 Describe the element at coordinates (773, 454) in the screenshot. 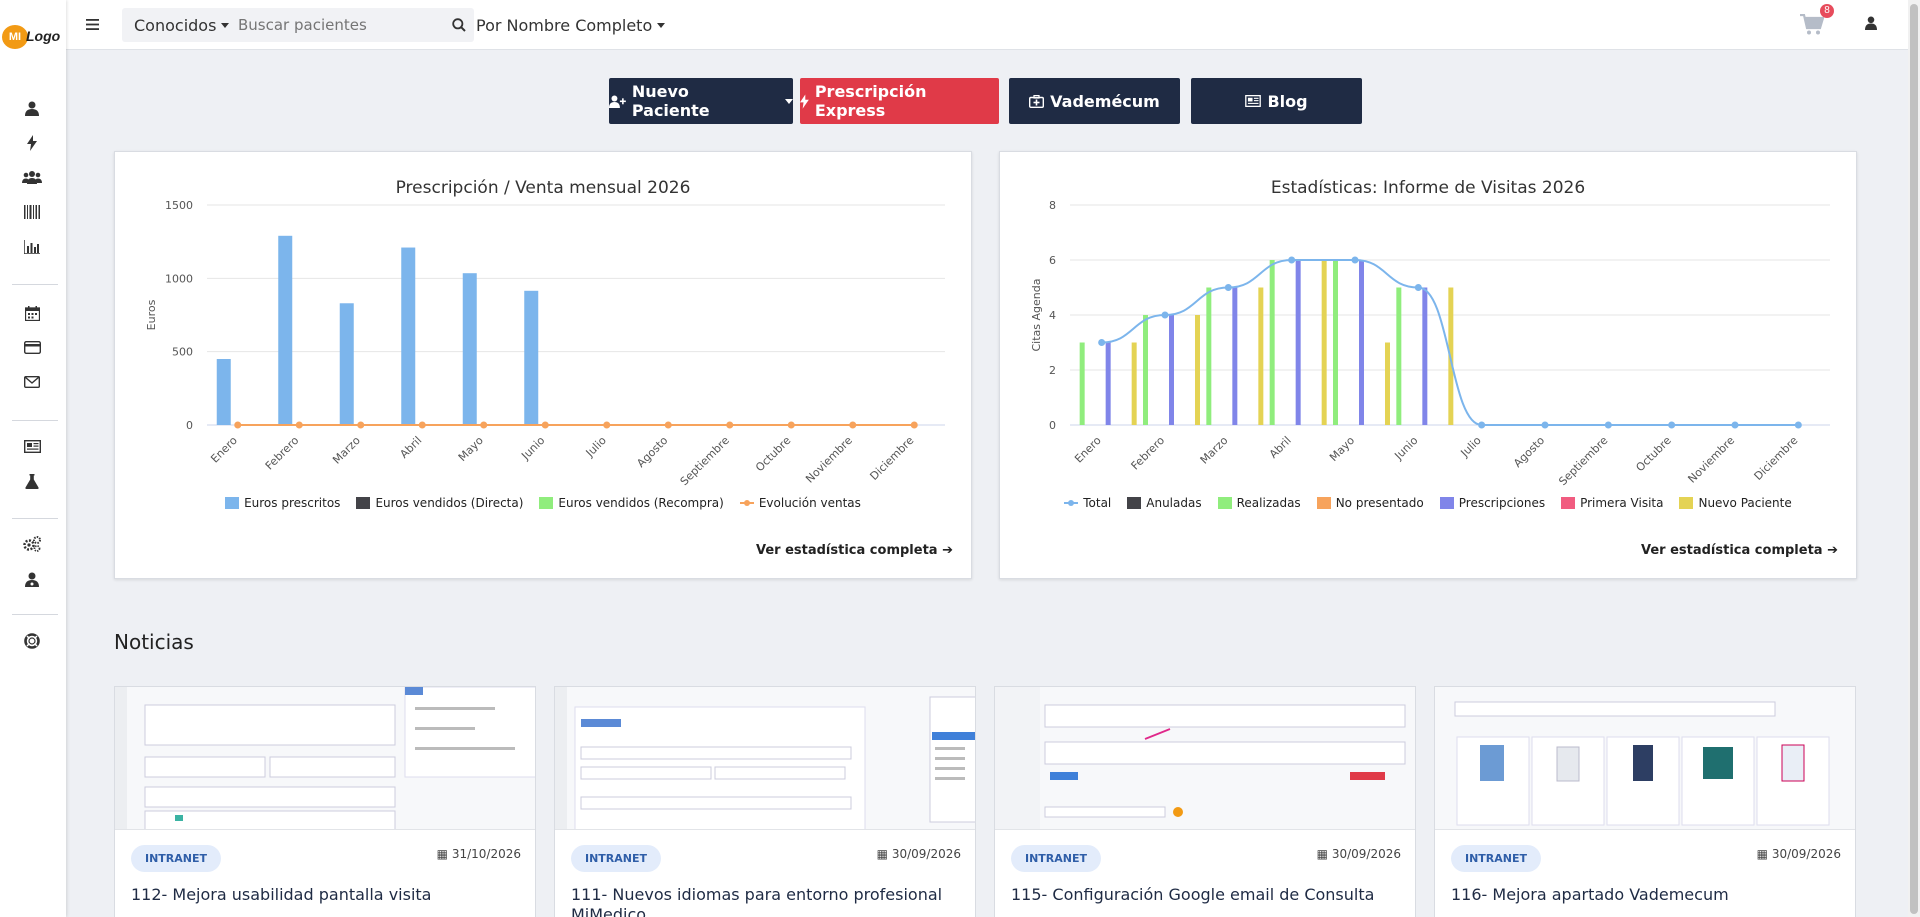

I see `sales-chart-x-tick-label: Octubre` at that location.